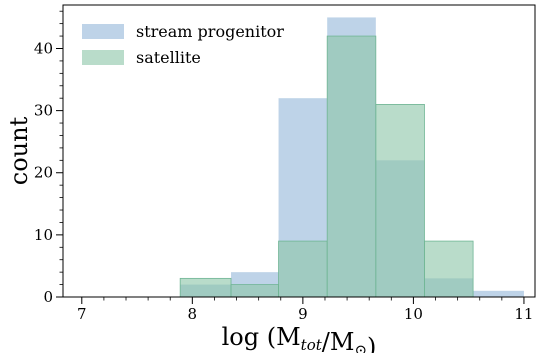 The height and width of the screenshot is (353, 540). Describe the element at coordinates (193, 314) in the screenshot. I see `x-tick-label: 8` at that location.